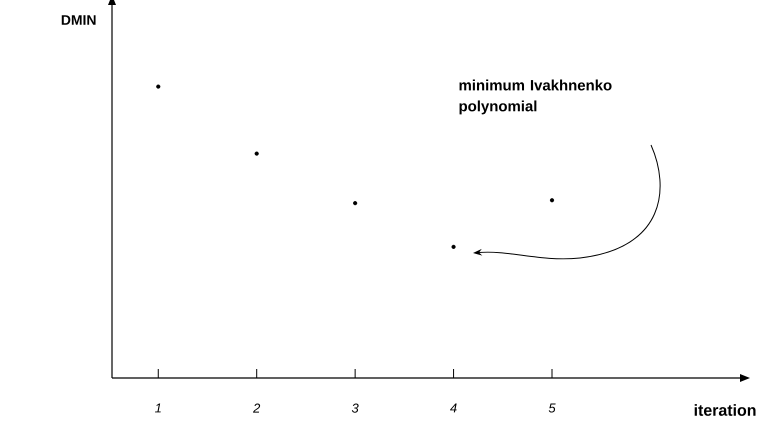 The width and height of the screenshot is (763, 428). What do you see at coordinates (256, 408) in the screenshot?
I see `x-tick-label: 2` at bounding box center [256, 408].